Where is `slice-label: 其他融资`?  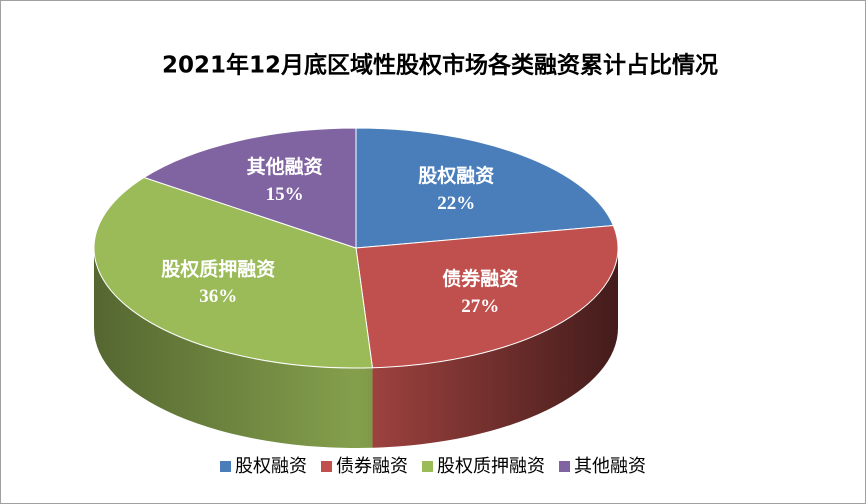
slice-label: 其他融资 is located at coordinates (285, 166).